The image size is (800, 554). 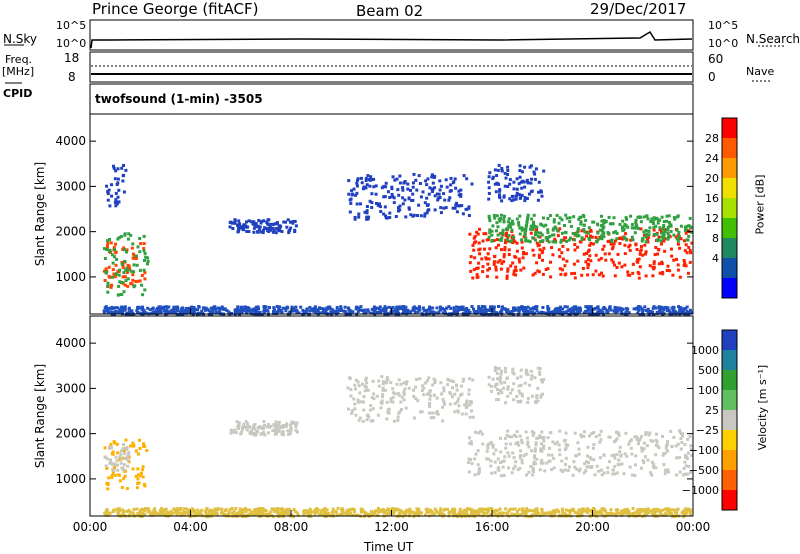 I want to click on xtick-label: 12:00, so click(x=391, y=527).